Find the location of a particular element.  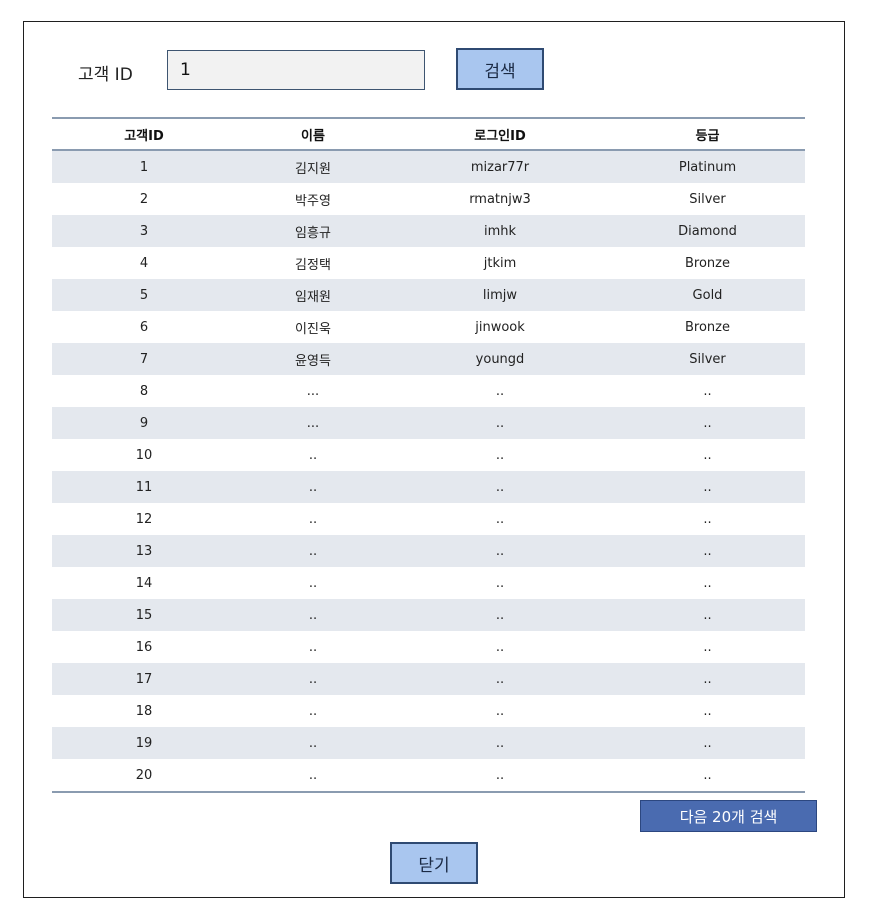

cell-name: 박주영 is located at coordinates (313, 199).